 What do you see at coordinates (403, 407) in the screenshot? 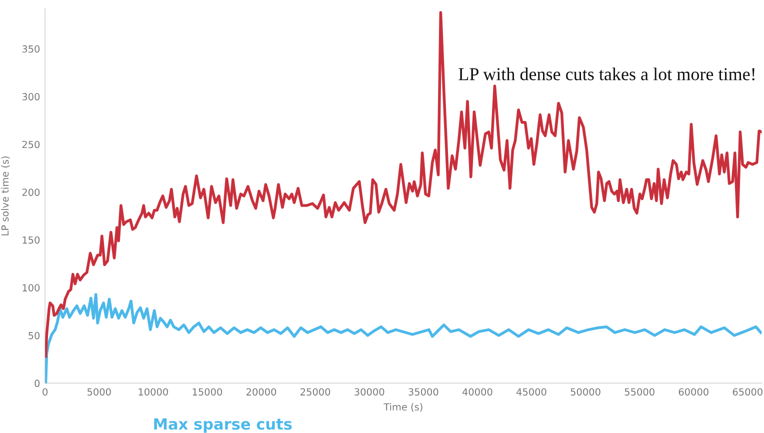
I see `x-axis-title: Time (s)` at bounding box center [403, 407].